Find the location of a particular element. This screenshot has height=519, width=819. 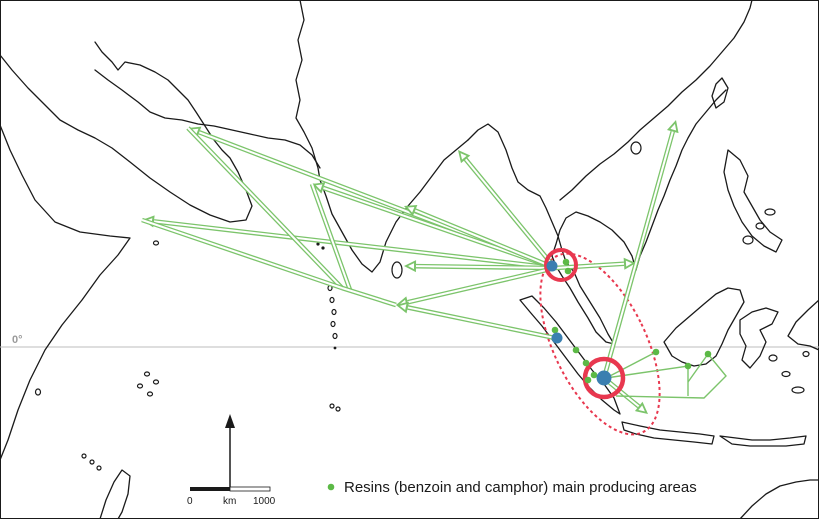

hub-ring-palembang is located at coordinates (604, 378).